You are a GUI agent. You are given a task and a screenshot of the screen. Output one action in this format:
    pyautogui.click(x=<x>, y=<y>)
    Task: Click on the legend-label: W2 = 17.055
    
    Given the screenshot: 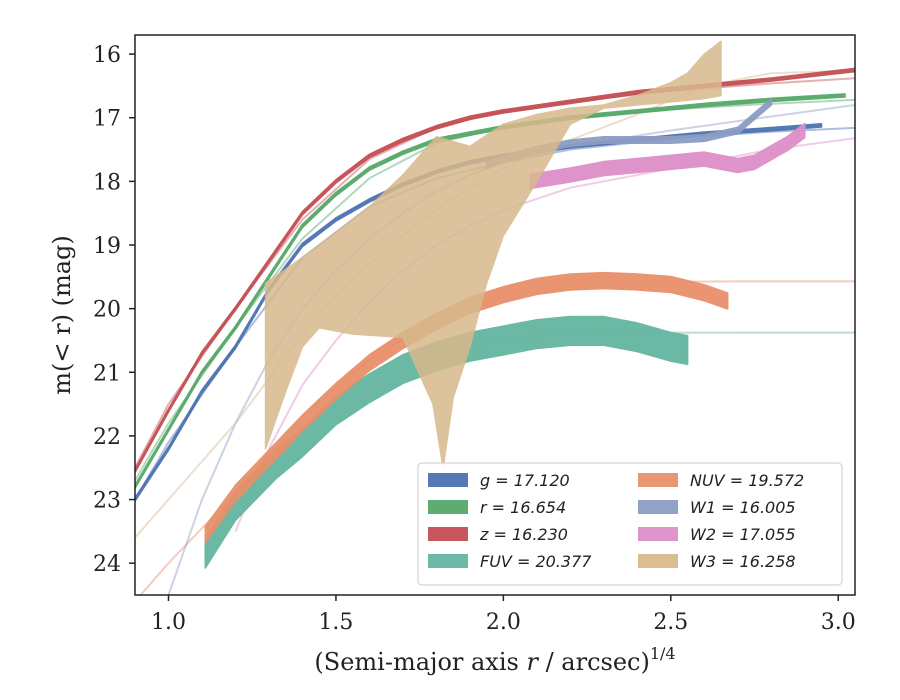 What is the action you would take?
    pyautogui.click(x=743, y=534)
    